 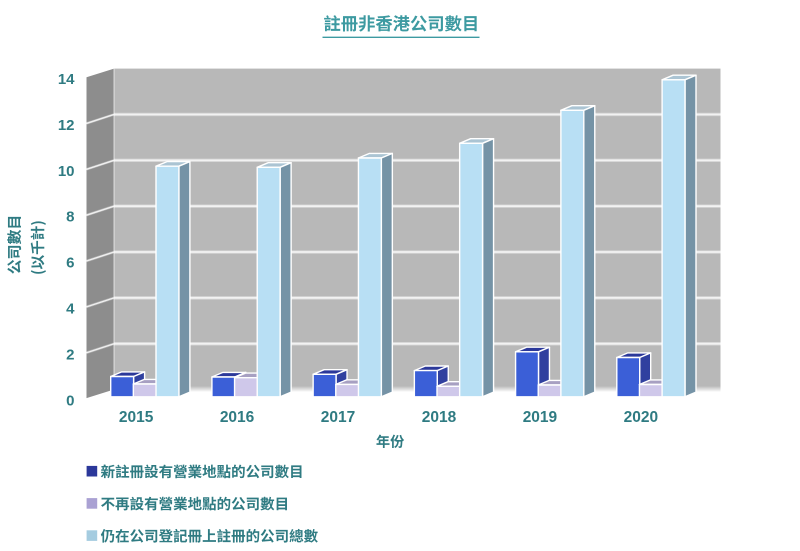 I want to click on svg-text: 2018, so click(x=439, y=417).